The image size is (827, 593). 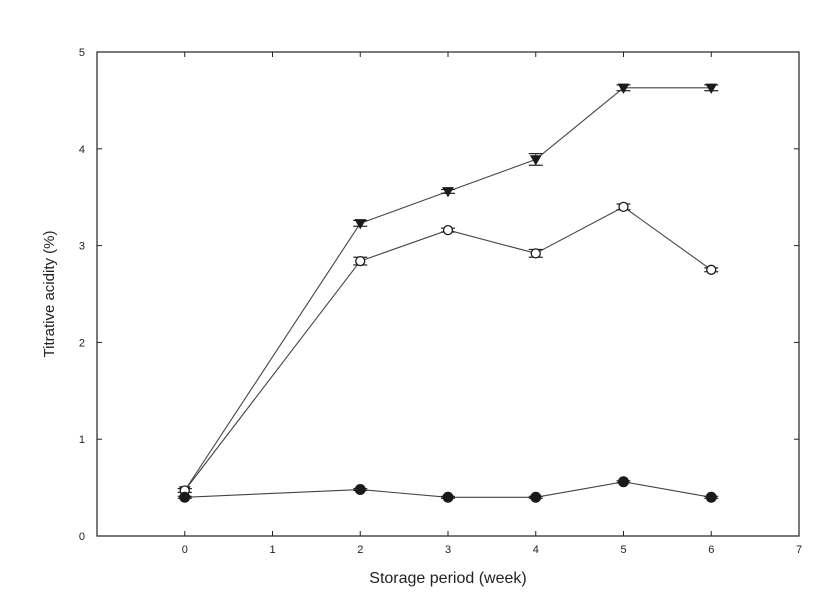 What do you see at coordinates (82, 343) in the screenshot?
I see `y-tick-label: 2` at bounding box center [82, 343].